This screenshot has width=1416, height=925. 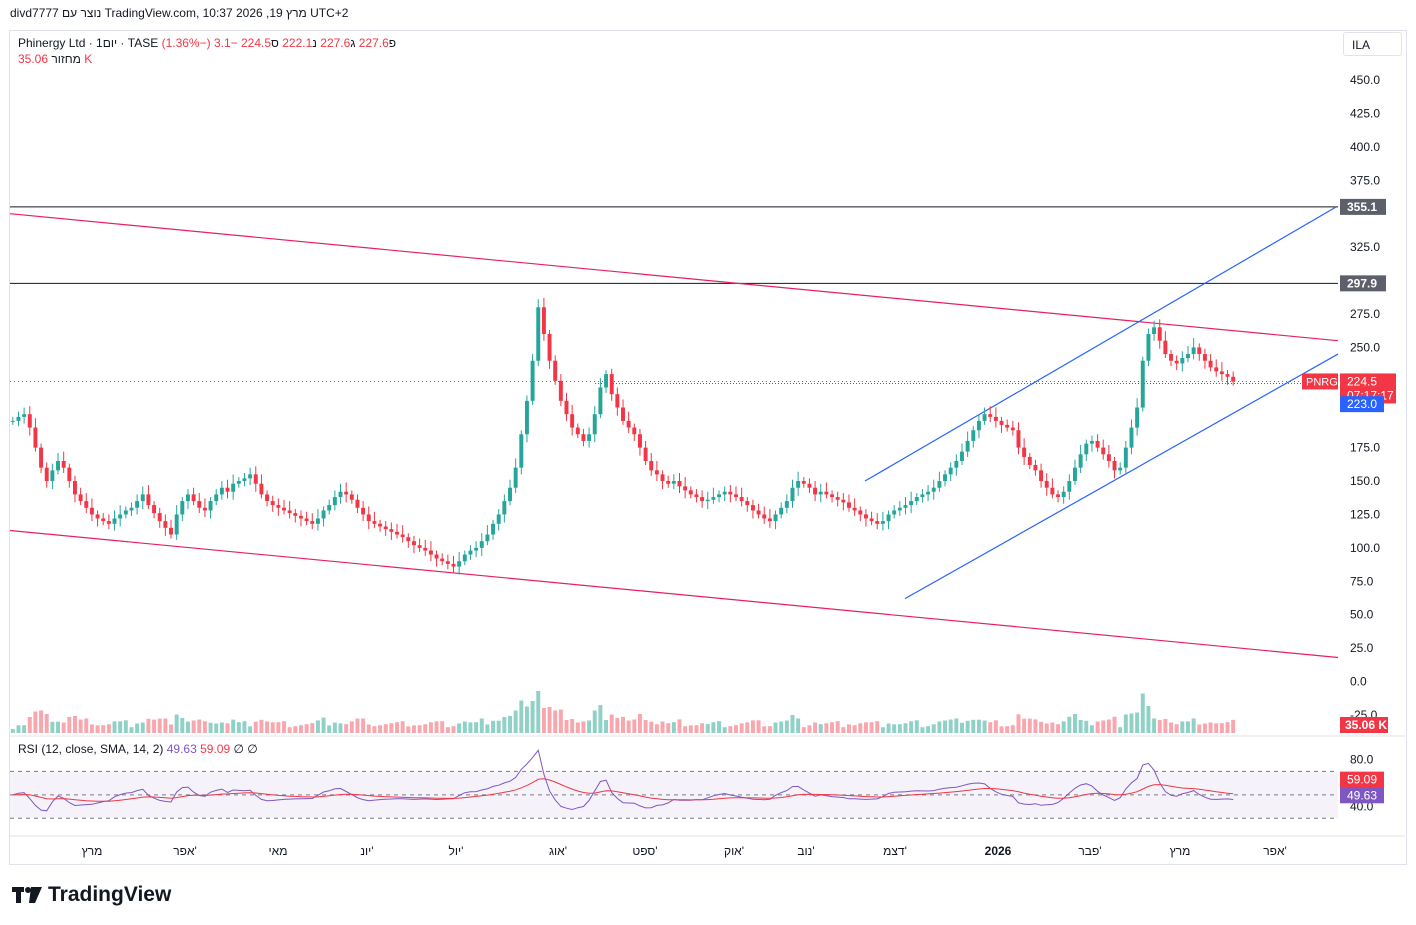 What do you see at coordinates (1365, 481) in the screenshot?
I see `price-tick-label: 150.0` at bounding box center [1365, 481].